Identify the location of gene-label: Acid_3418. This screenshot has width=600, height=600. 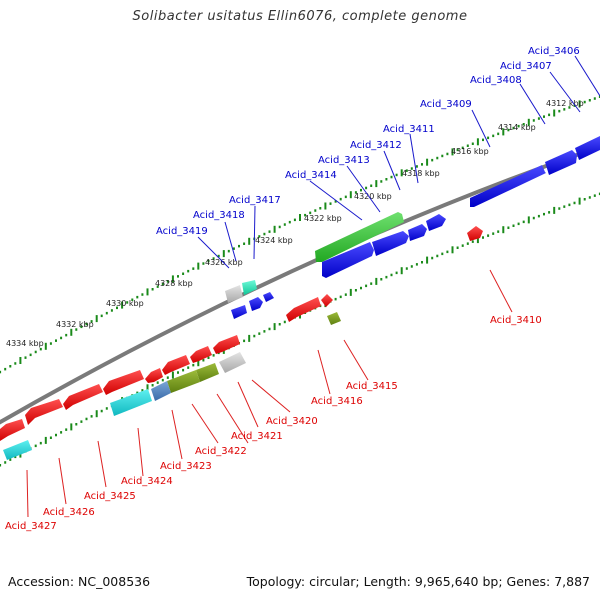
(219, 215).